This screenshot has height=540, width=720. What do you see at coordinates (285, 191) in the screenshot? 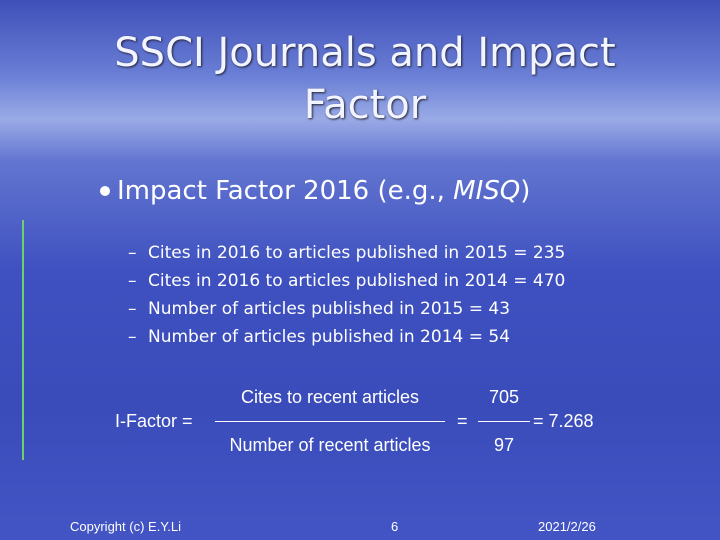
I see `bullet-text: Impact Factor 2016 (e.g.,` at bounding box center [285, 191].